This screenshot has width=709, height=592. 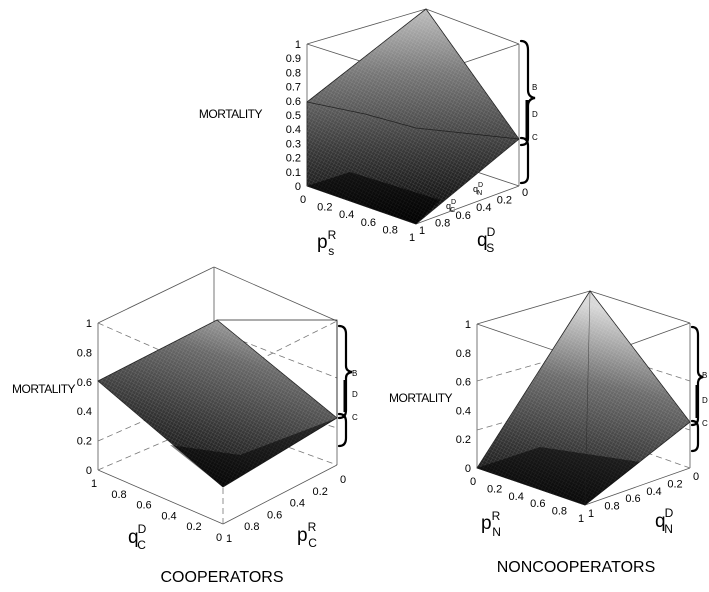 What do you see at coordinates (84, 442) in the screenshot?
I see `cooperators-z-tick-0.2: 0.2` at bounding box center [84, 442].